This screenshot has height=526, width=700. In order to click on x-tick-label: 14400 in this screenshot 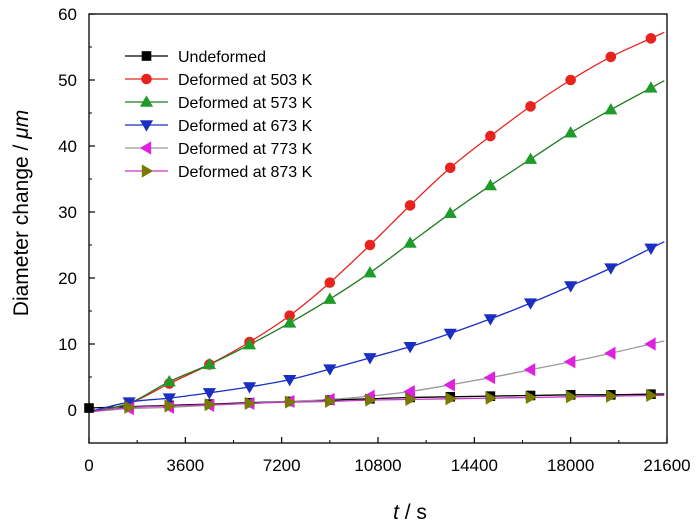, I will do `click(474, 465)`.